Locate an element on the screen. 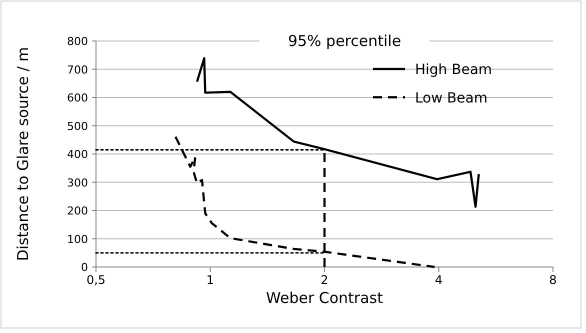 Image resolution: width=586 pixels, height=333 pixels. y-tick-label: 500 is located at coordinates (77, 126).